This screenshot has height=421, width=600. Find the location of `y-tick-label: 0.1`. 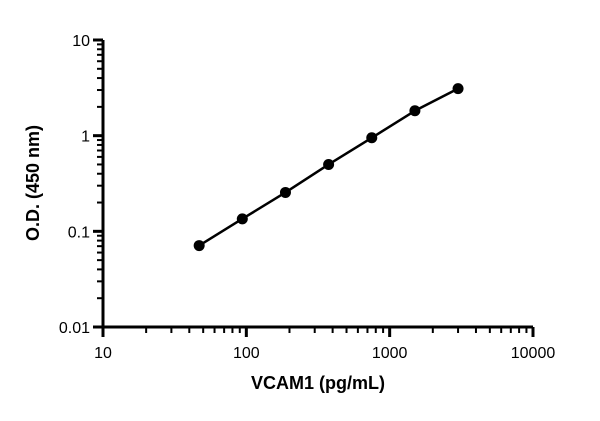

y-tick-label: 0.1 is located at coordinates (79, 232).